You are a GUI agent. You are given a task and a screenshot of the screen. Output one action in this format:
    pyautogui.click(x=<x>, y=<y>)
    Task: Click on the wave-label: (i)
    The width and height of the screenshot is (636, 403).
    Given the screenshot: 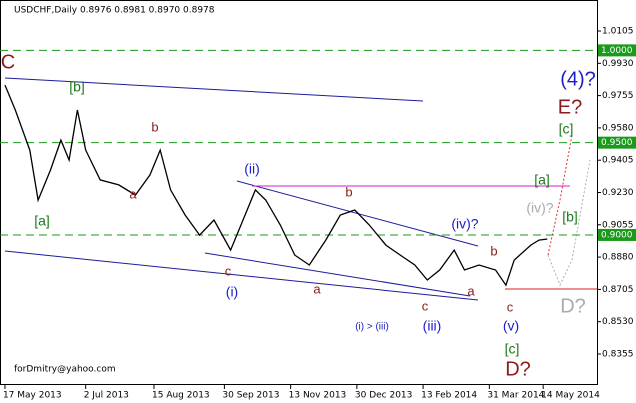 What is the action you would take?
    pyautogui.click(x=232, y=292)
    